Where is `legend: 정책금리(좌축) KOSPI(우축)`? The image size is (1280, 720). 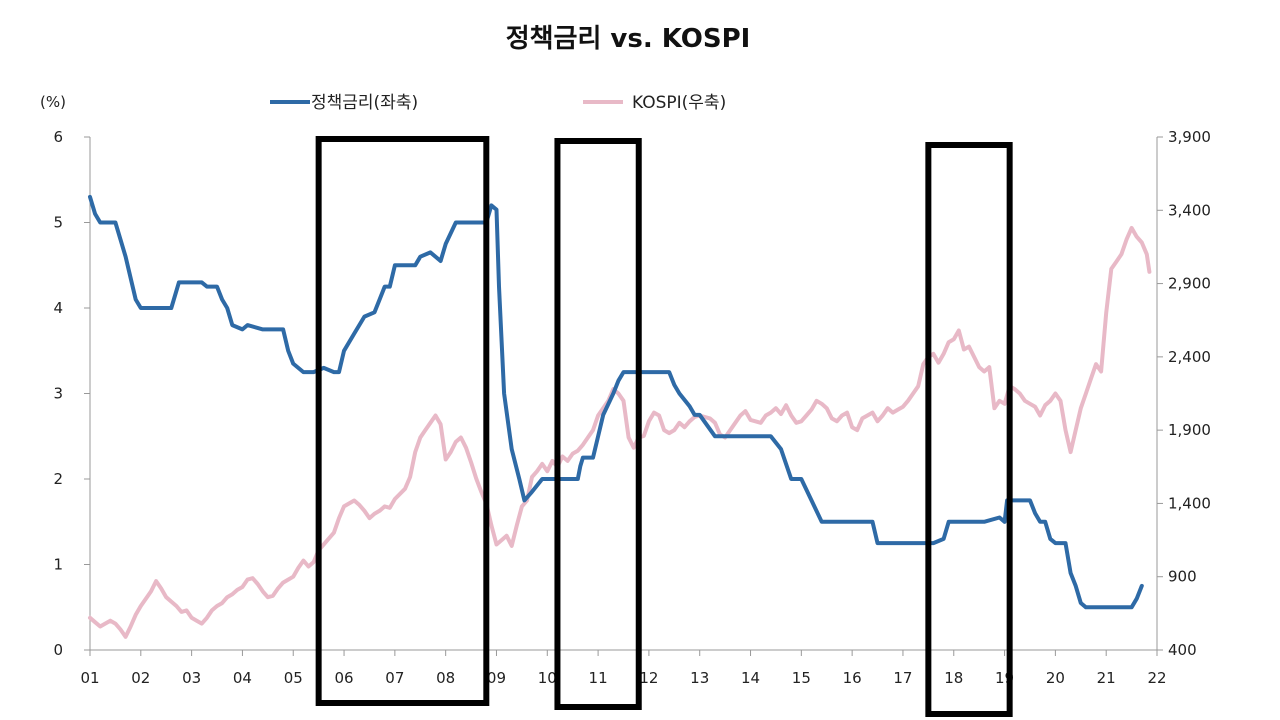 legend: 정책금리(좌축) KOSPI(우축) is located at coordinates (498, 103).